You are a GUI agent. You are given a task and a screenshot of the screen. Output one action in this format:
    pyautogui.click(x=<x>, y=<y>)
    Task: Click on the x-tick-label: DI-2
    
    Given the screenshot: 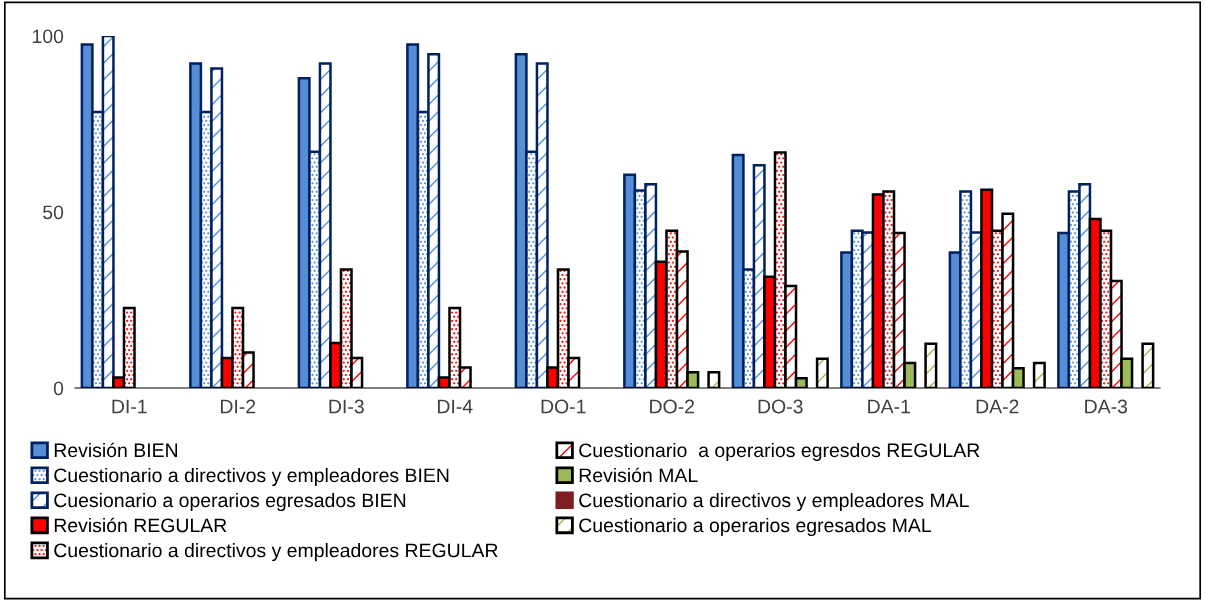 What is the action you would take?
    pyautogui.click(x=238, y=406)
    